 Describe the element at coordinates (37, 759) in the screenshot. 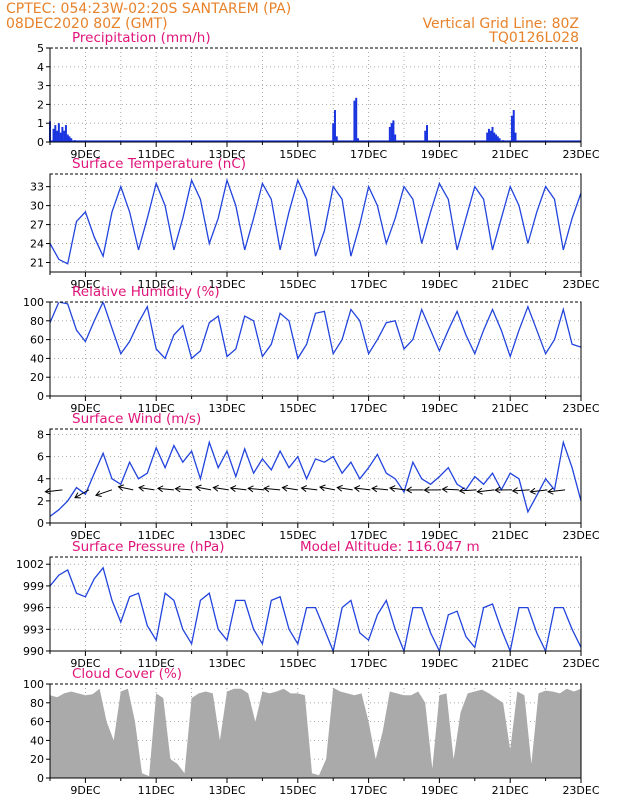

I see `y-tick-label: 20` at that location.